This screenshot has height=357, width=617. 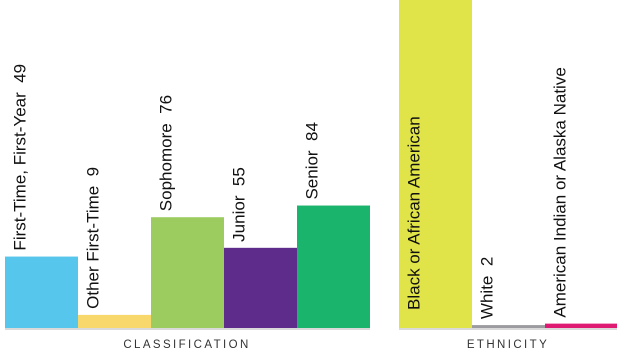 What do you see at coordinates (238, 204) in the screenshot?
I see `bar-label-classification-4: Junior 55` at bounding box center [238, 204].